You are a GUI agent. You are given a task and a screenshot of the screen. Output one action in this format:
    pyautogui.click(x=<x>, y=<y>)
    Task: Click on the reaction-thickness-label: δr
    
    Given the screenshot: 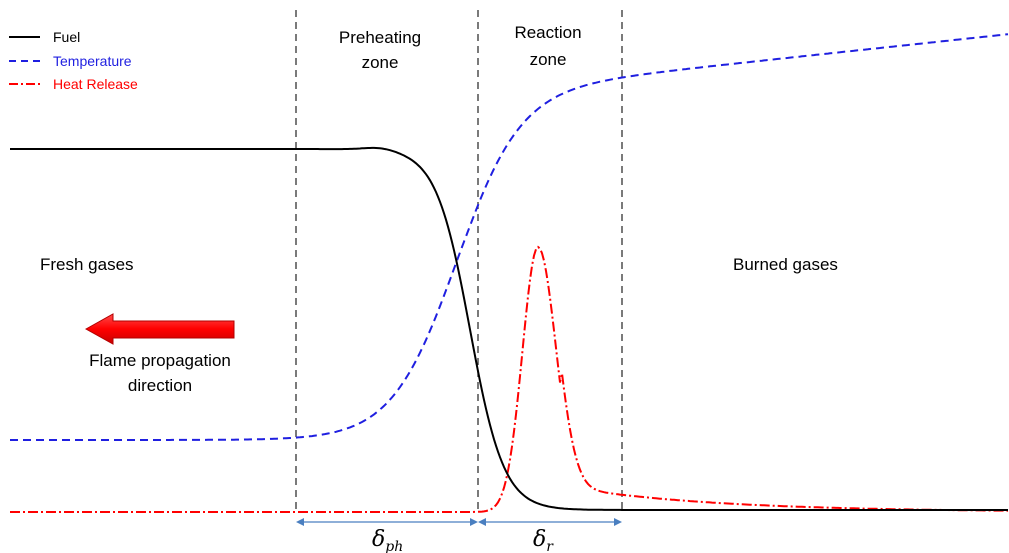 What is the action you would take?
    pyautogui.click(x=543, y=540)
    